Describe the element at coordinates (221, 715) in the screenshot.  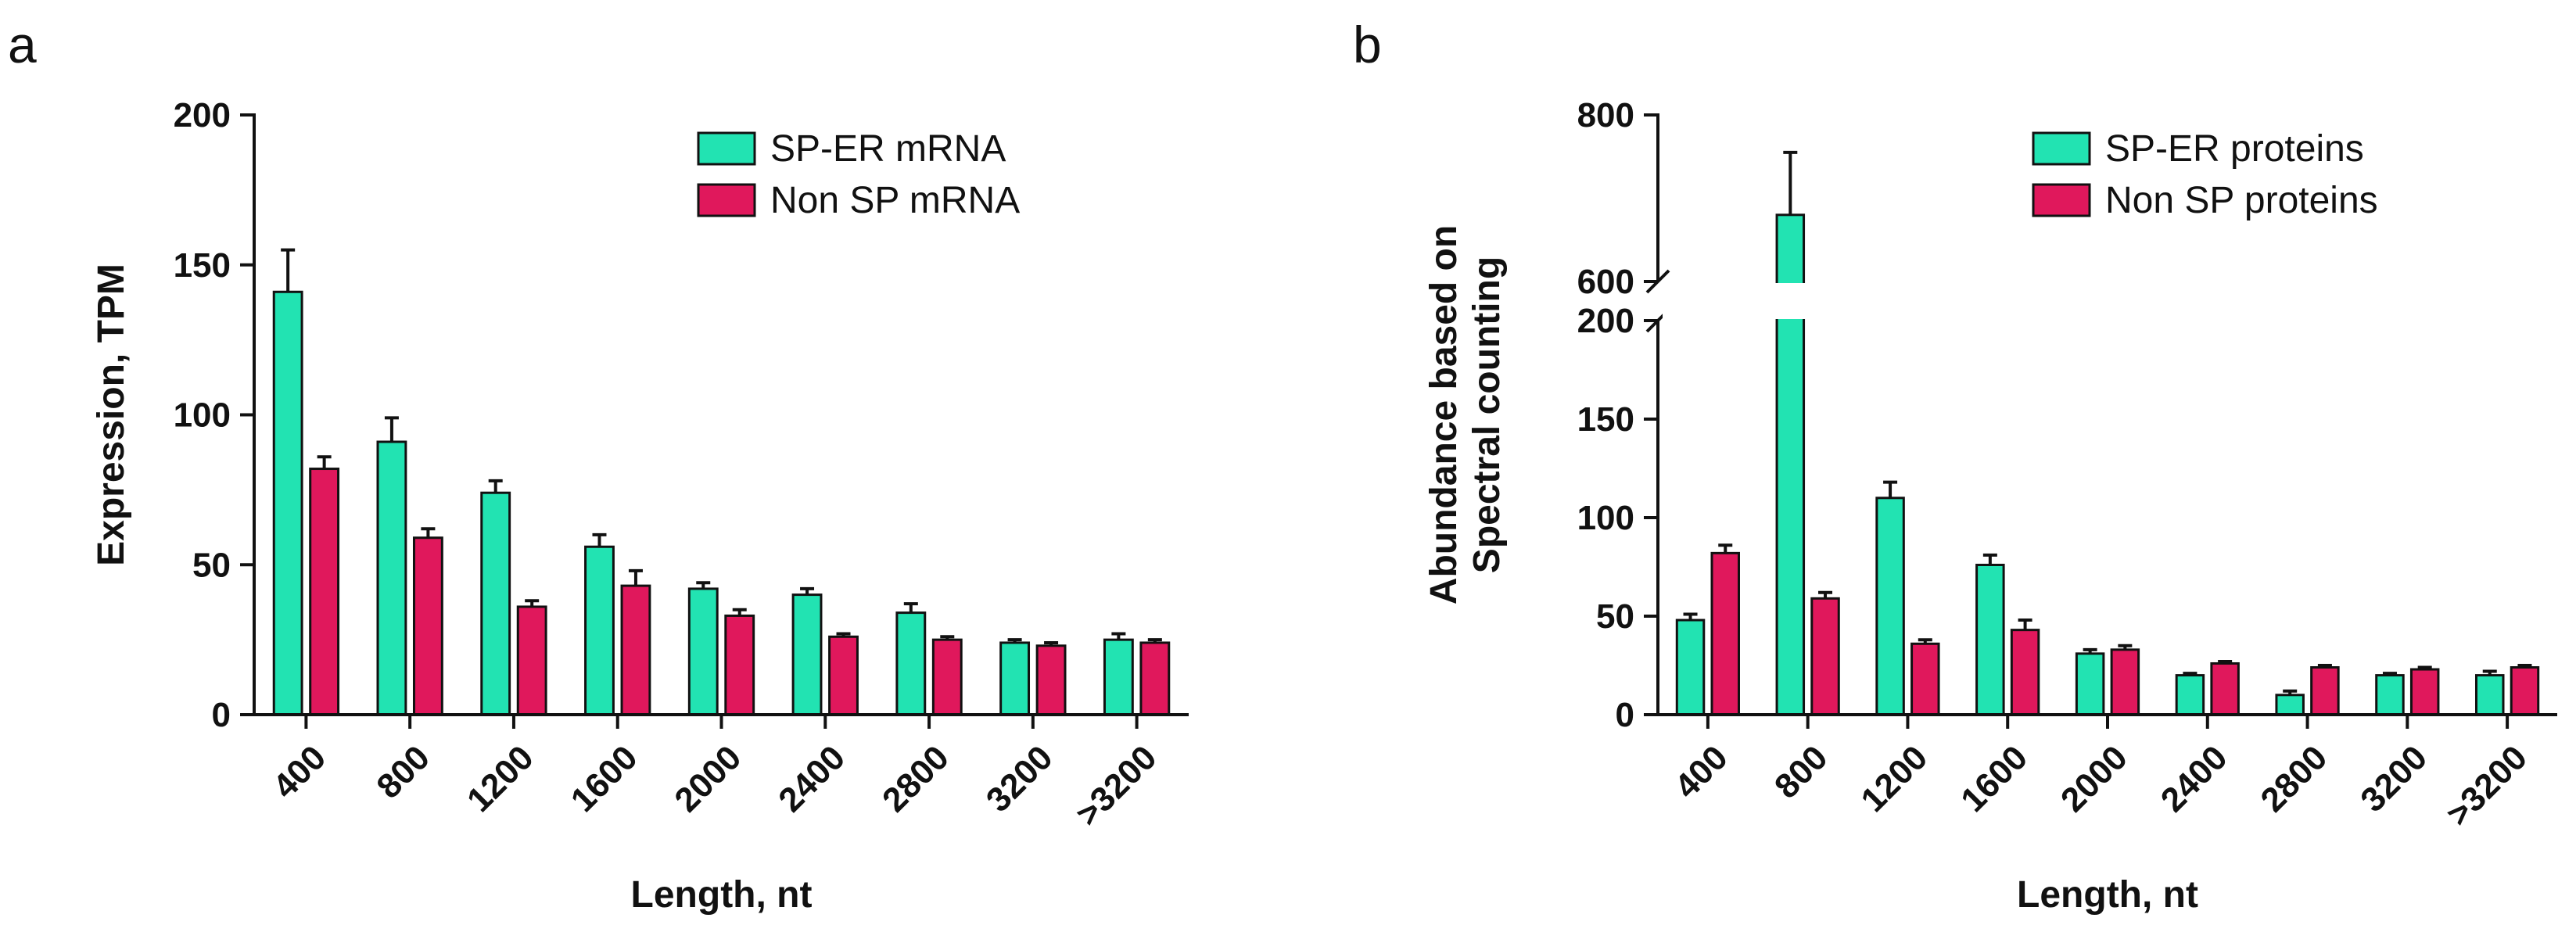
I see `a-ytick-label-0: 0` at that location.